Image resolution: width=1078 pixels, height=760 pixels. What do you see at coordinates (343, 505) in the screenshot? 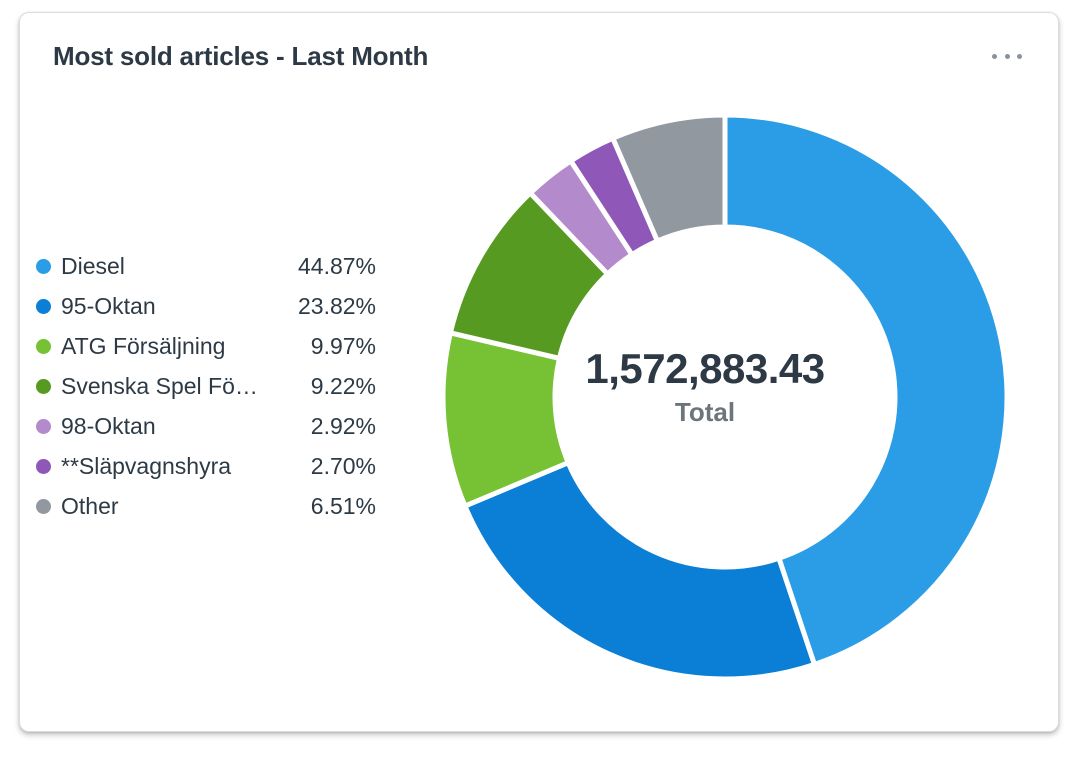
I see `legend-value: 6.51%` at bounding box center [343, 505].